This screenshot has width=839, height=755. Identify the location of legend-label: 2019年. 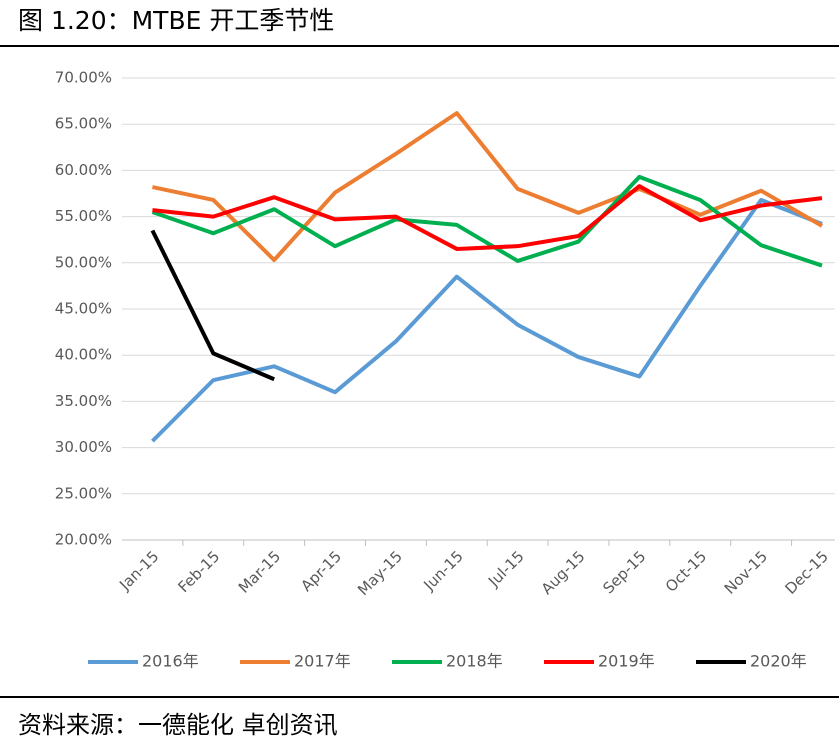
(626, 661).